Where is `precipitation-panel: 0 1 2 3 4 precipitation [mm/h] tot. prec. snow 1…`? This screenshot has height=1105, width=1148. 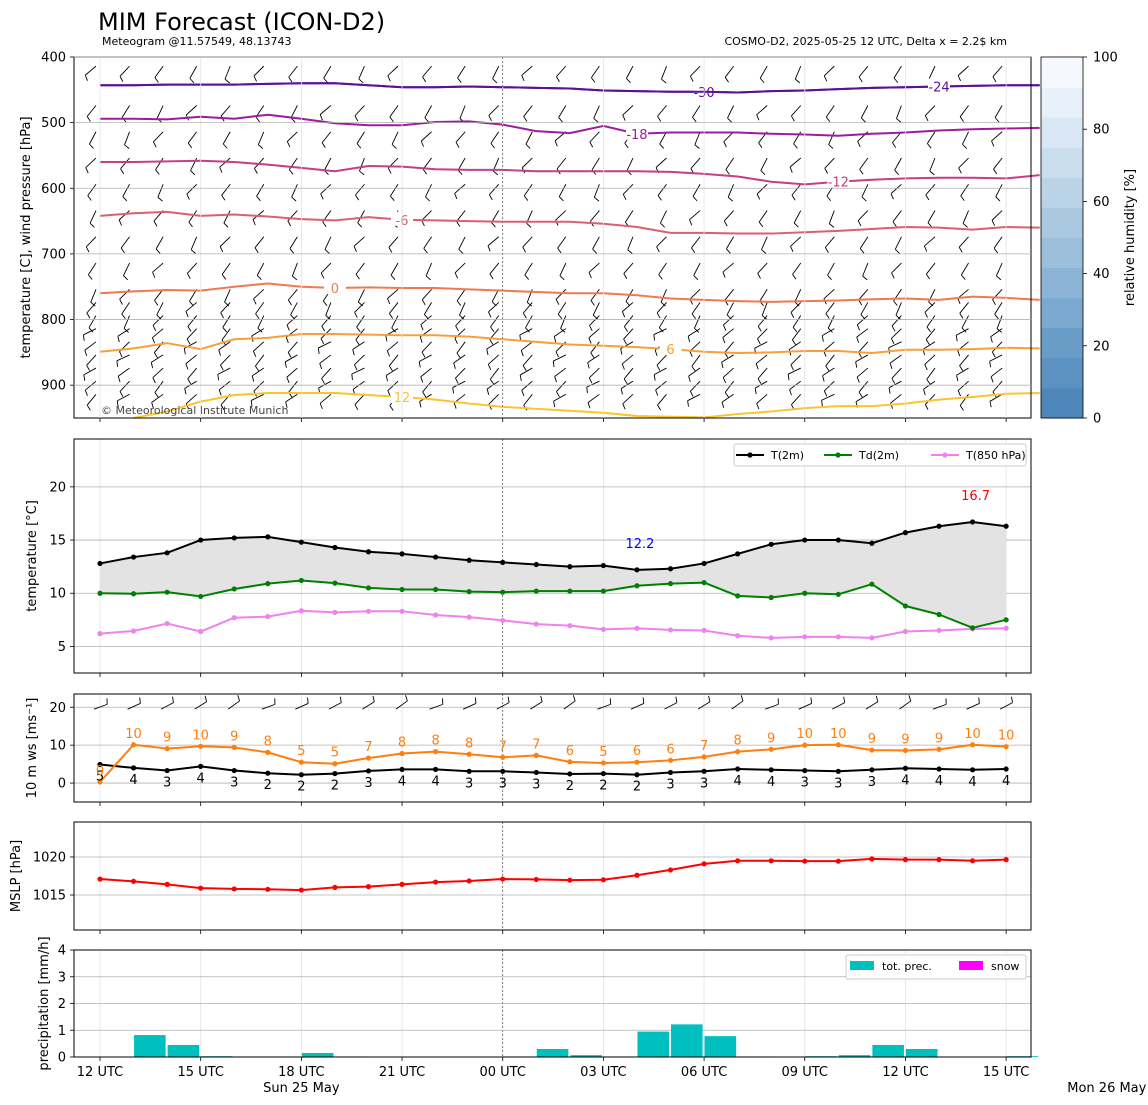 precipitation-panel: 0 1 2 3 4 precipitation [mm/h] tot. prec. snow 1… is located at coordinates (592, 1016).